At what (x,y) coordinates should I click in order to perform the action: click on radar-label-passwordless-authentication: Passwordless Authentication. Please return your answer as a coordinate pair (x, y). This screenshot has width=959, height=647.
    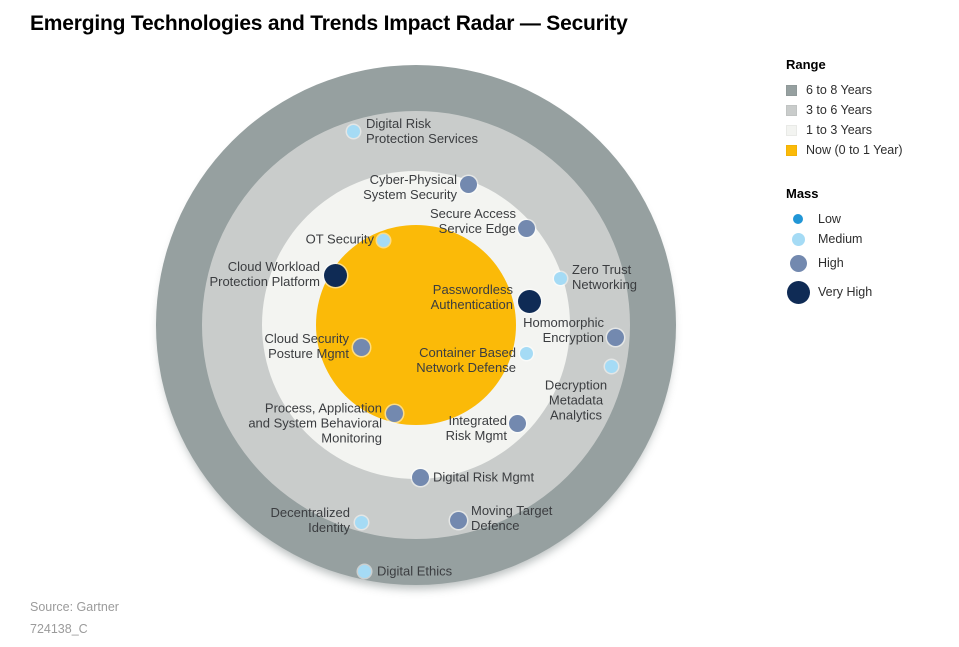
    Looking at the image, I should click on (471, 297).